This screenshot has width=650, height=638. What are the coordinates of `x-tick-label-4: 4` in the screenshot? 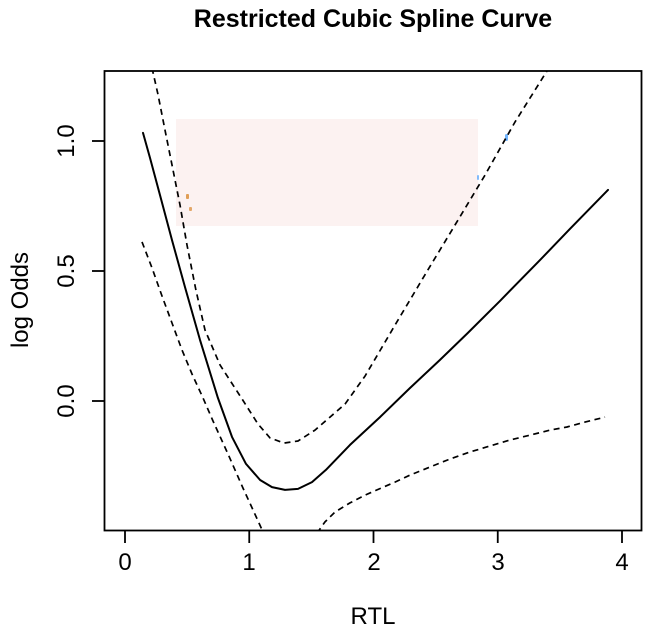 It's located at (622, 562).